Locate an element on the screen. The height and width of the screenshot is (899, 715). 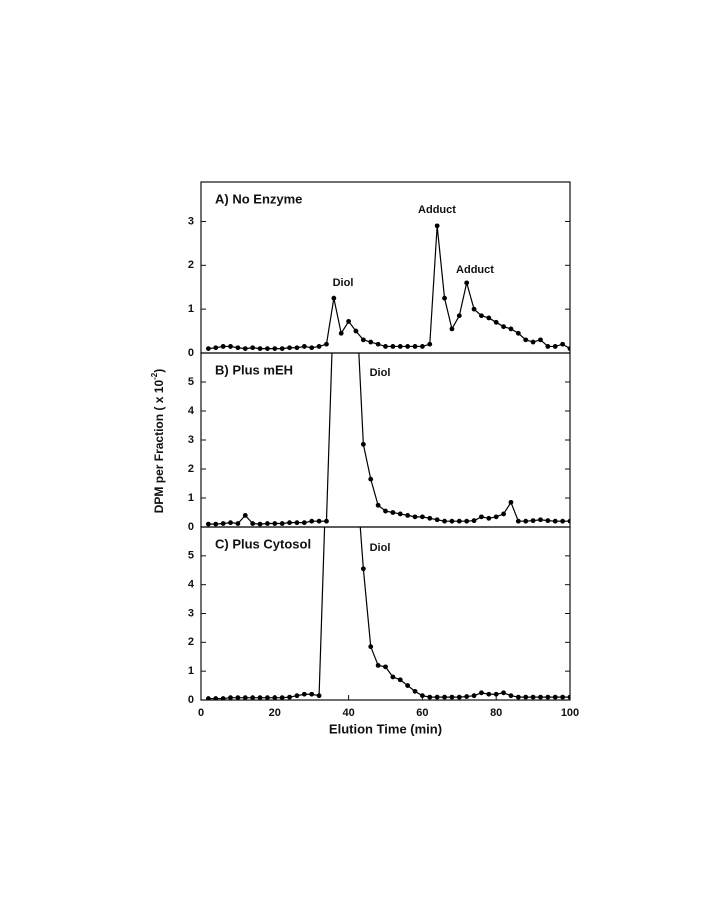
y-label-text: DPM per Fraction ( x 10 is located at coordinates (159, 447).